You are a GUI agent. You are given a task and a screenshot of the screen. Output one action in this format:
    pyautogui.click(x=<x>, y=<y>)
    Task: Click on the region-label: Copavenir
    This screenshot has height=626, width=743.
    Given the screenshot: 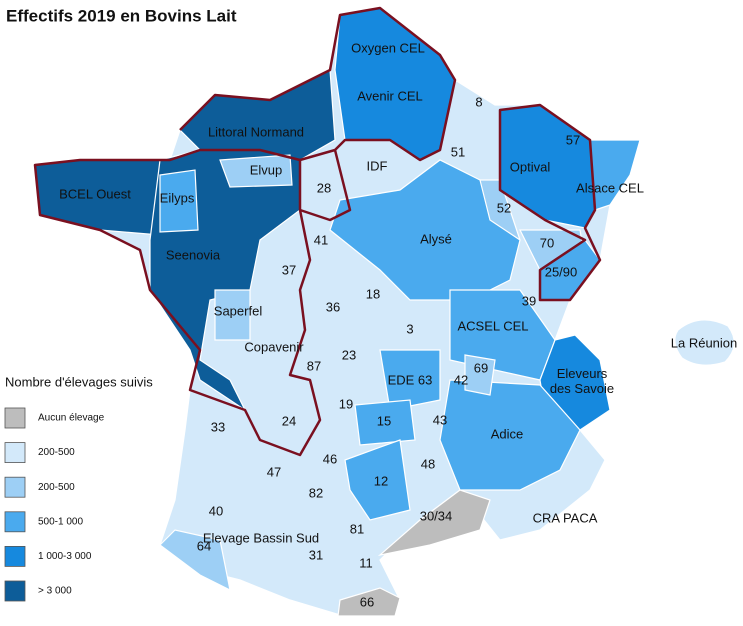 What is the action you would take?
    pyautogui.click(x=274, y=346)
    